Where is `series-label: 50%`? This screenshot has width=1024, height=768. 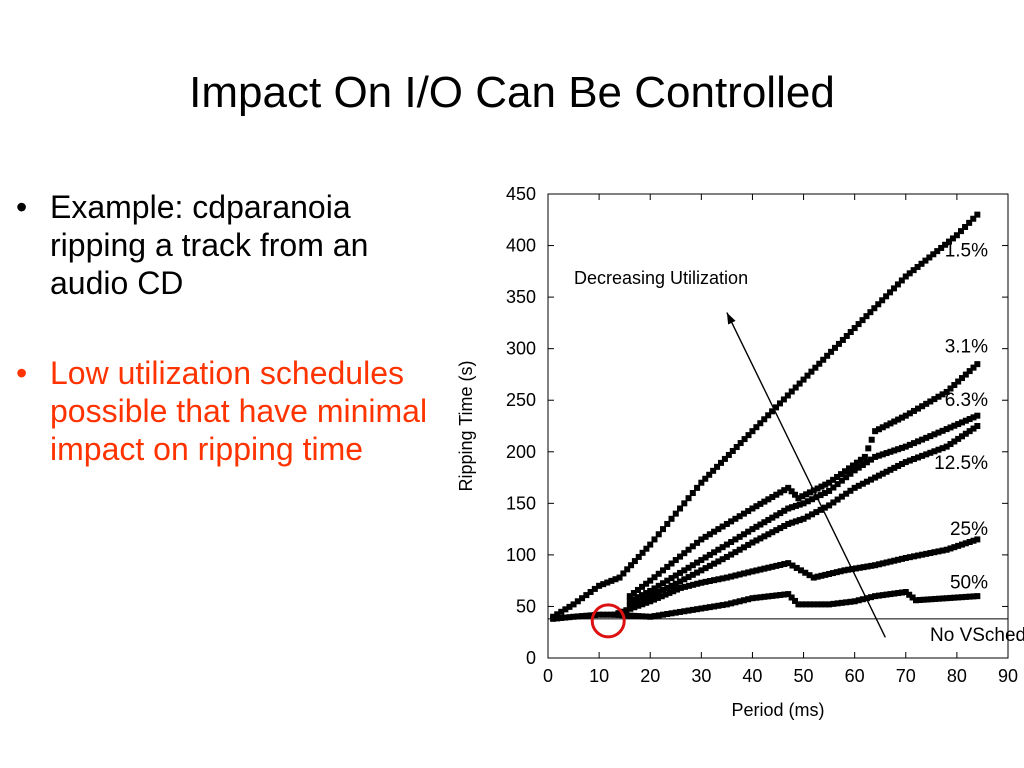
series-label: 50% is located at coordinates (969, 583).